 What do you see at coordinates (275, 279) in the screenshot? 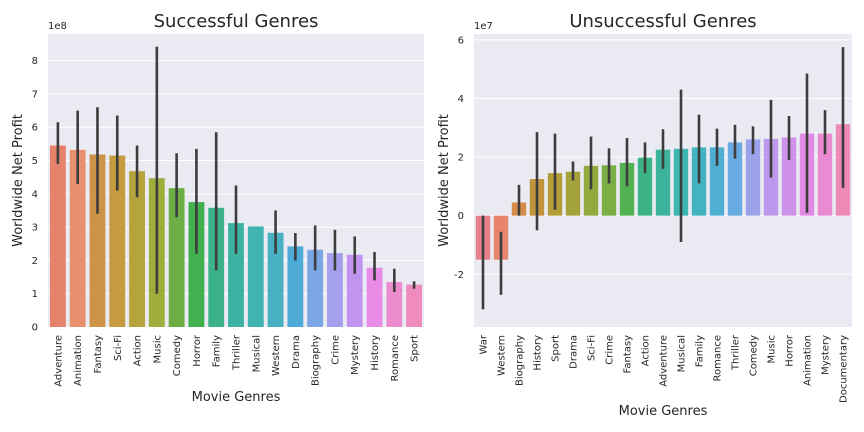
I see `bar-western` at bounding box center [275, 279].